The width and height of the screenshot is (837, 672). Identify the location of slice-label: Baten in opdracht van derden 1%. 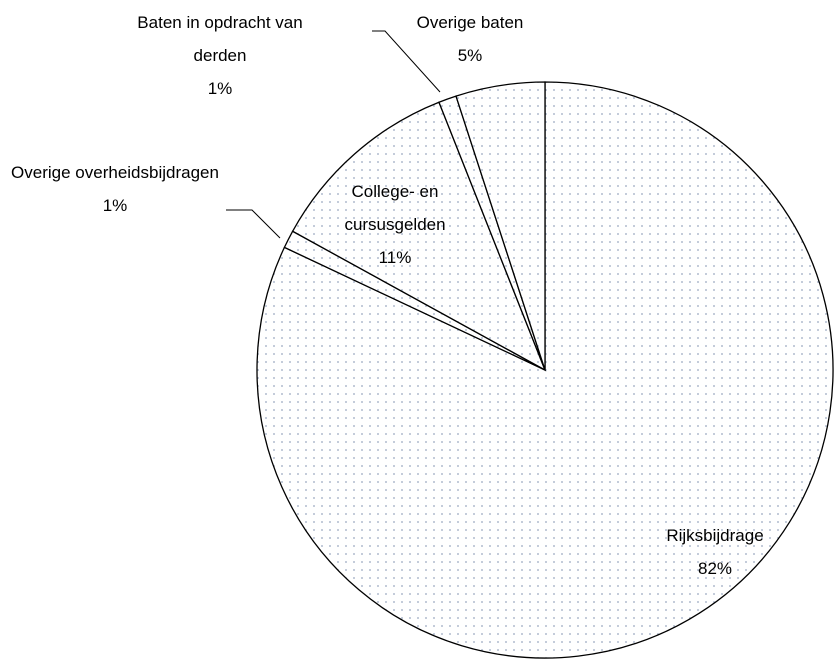
(220, 55).